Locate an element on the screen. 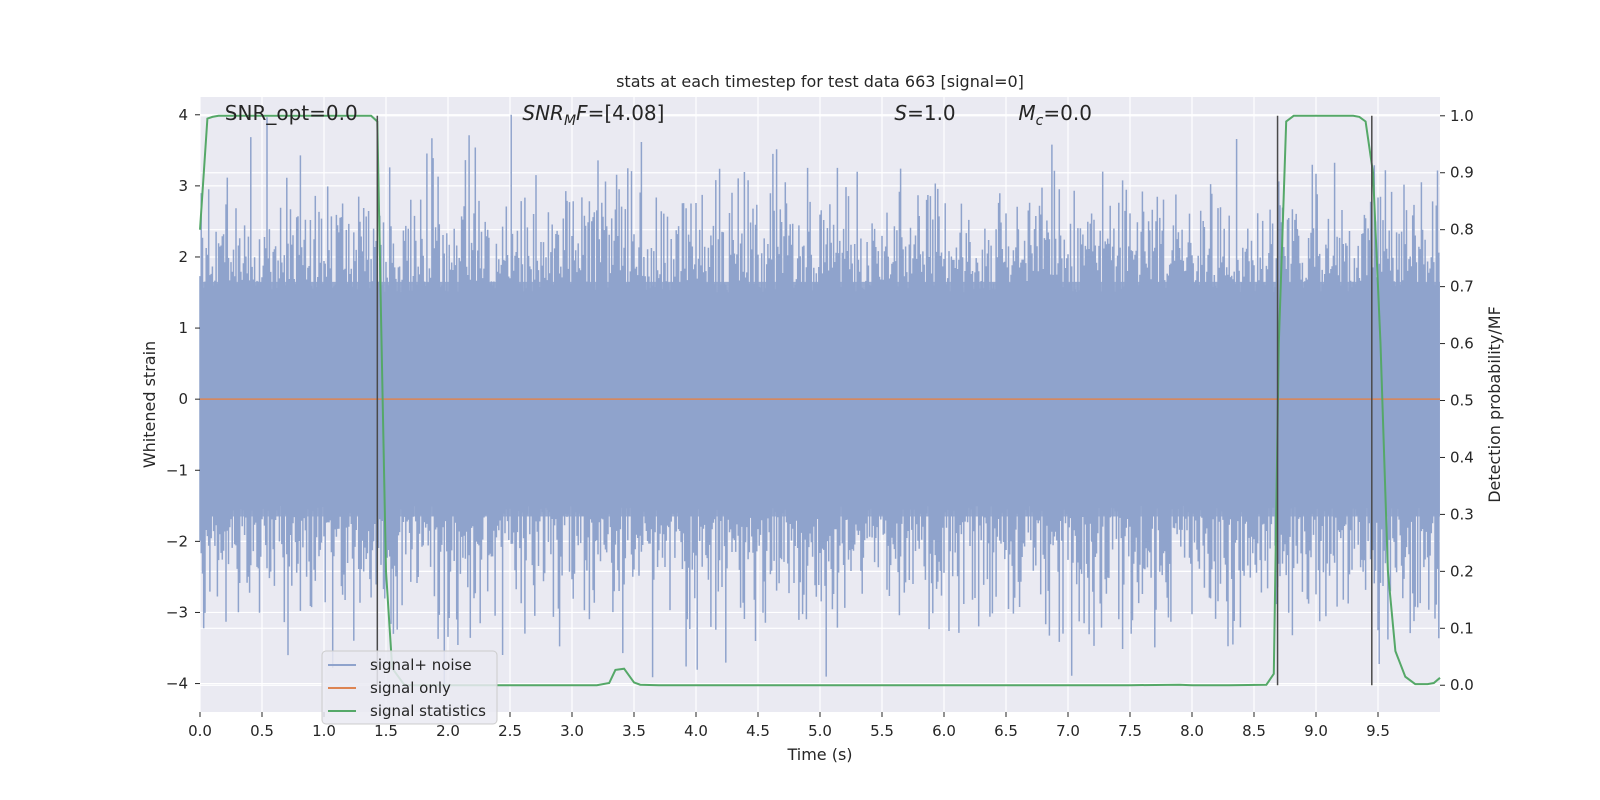  annotation-snr-mf-sub: M is located at coordinates (570, 121).